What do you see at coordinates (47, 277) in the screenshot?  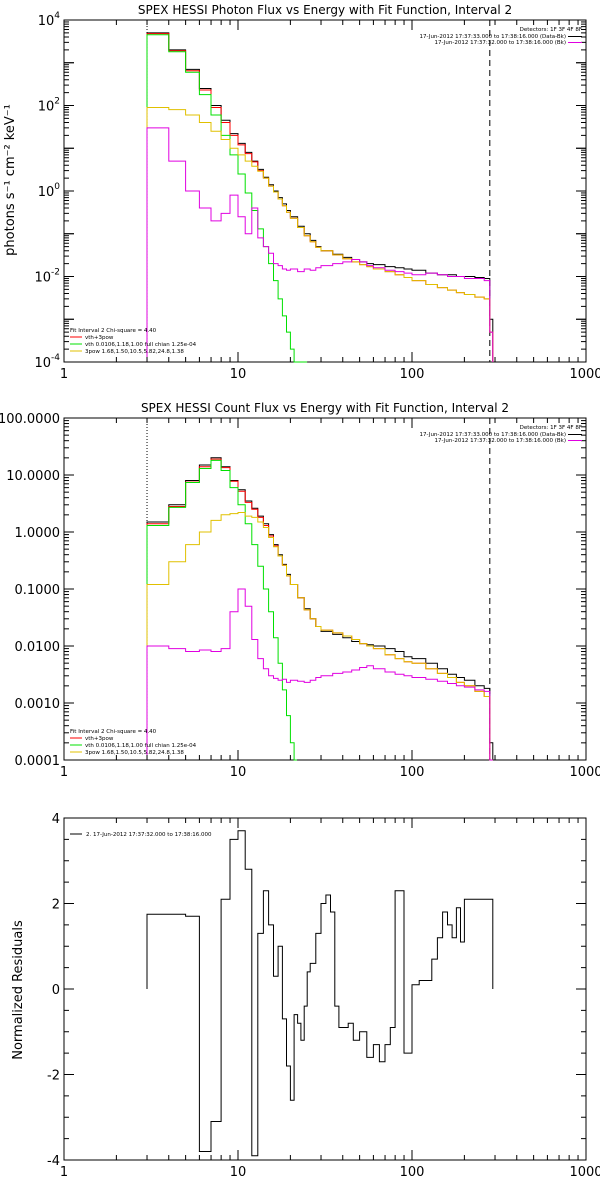 I see `y-tick-label: 10⁻²` at bounding box center [47, 277].